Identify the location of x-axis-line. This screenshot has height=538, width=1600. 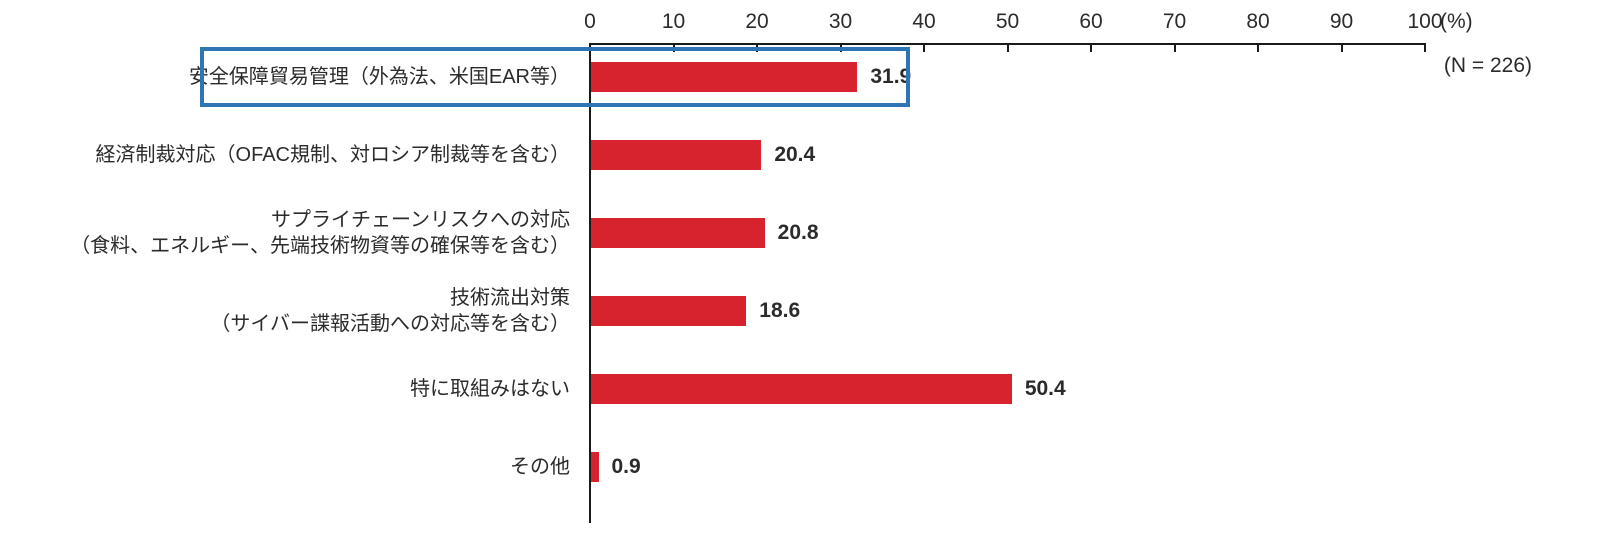
(1008, 44).